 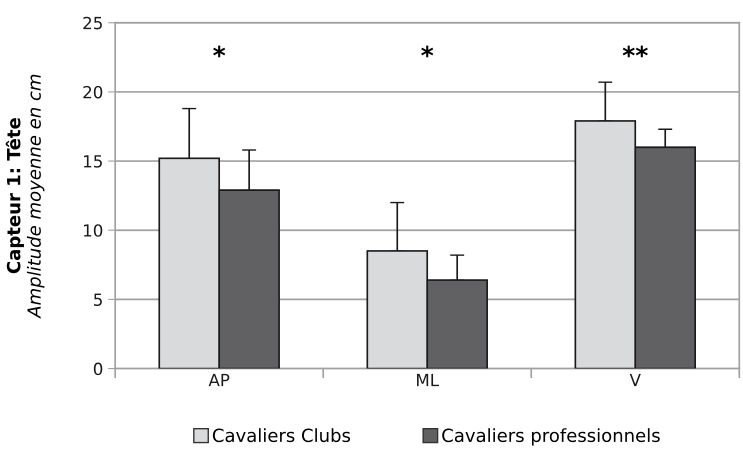 I want to click on x-tick-label: AP, so click(x=219, y=380).